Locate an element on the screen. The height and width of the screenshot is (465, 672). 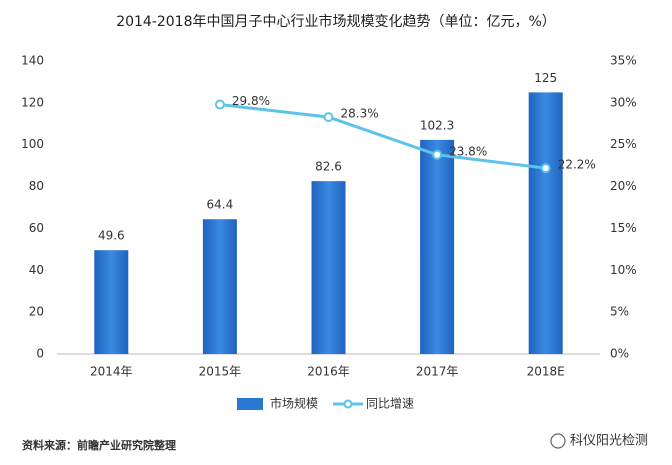
chart-title: 2014-2018年中国月子中心行业市场规模变化趋势（单位：亿元，%） is located at coordinates (336, 21).